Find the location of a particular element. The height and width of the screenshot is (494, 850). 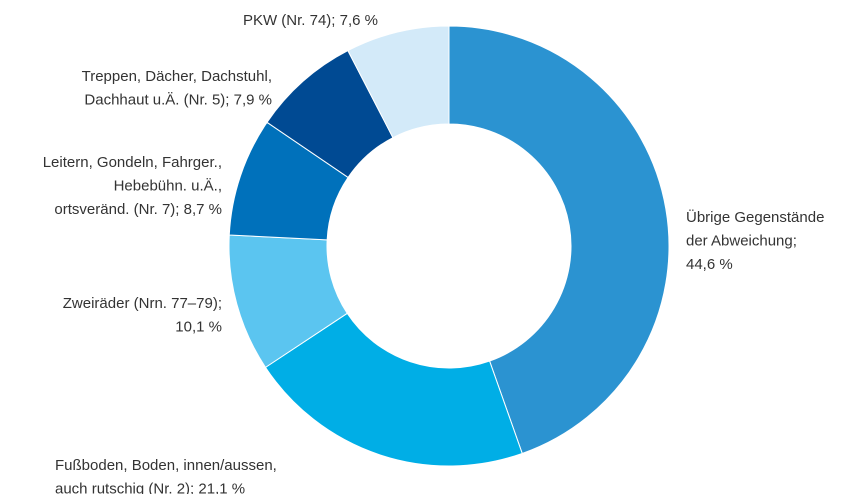

slice-label: 10,1 % is located at coordinates (198, 326).